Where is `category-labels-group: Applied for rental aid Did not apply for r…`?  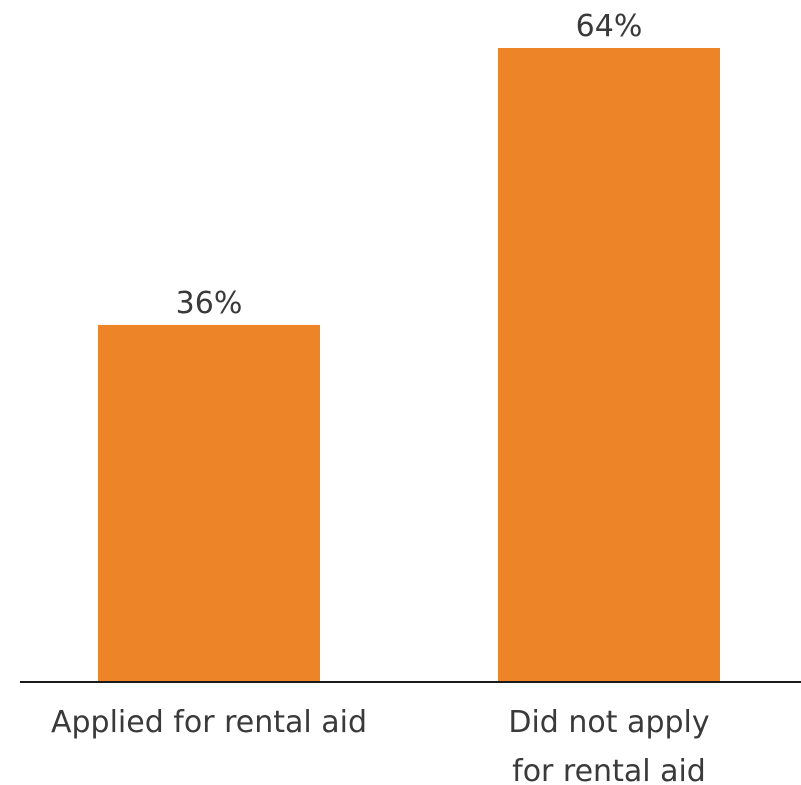 category-labels-group: Applied for rental aid Did not apply for r… is located at coordinates (380, 745).